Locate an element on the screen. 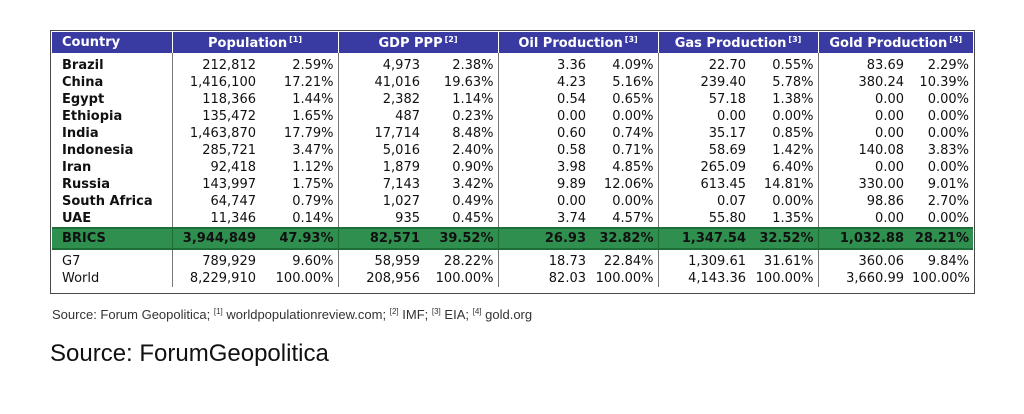 This screenshot has width=1024, height=414. cell-population-pct: 100.00% is located at coordinates (304, 278).